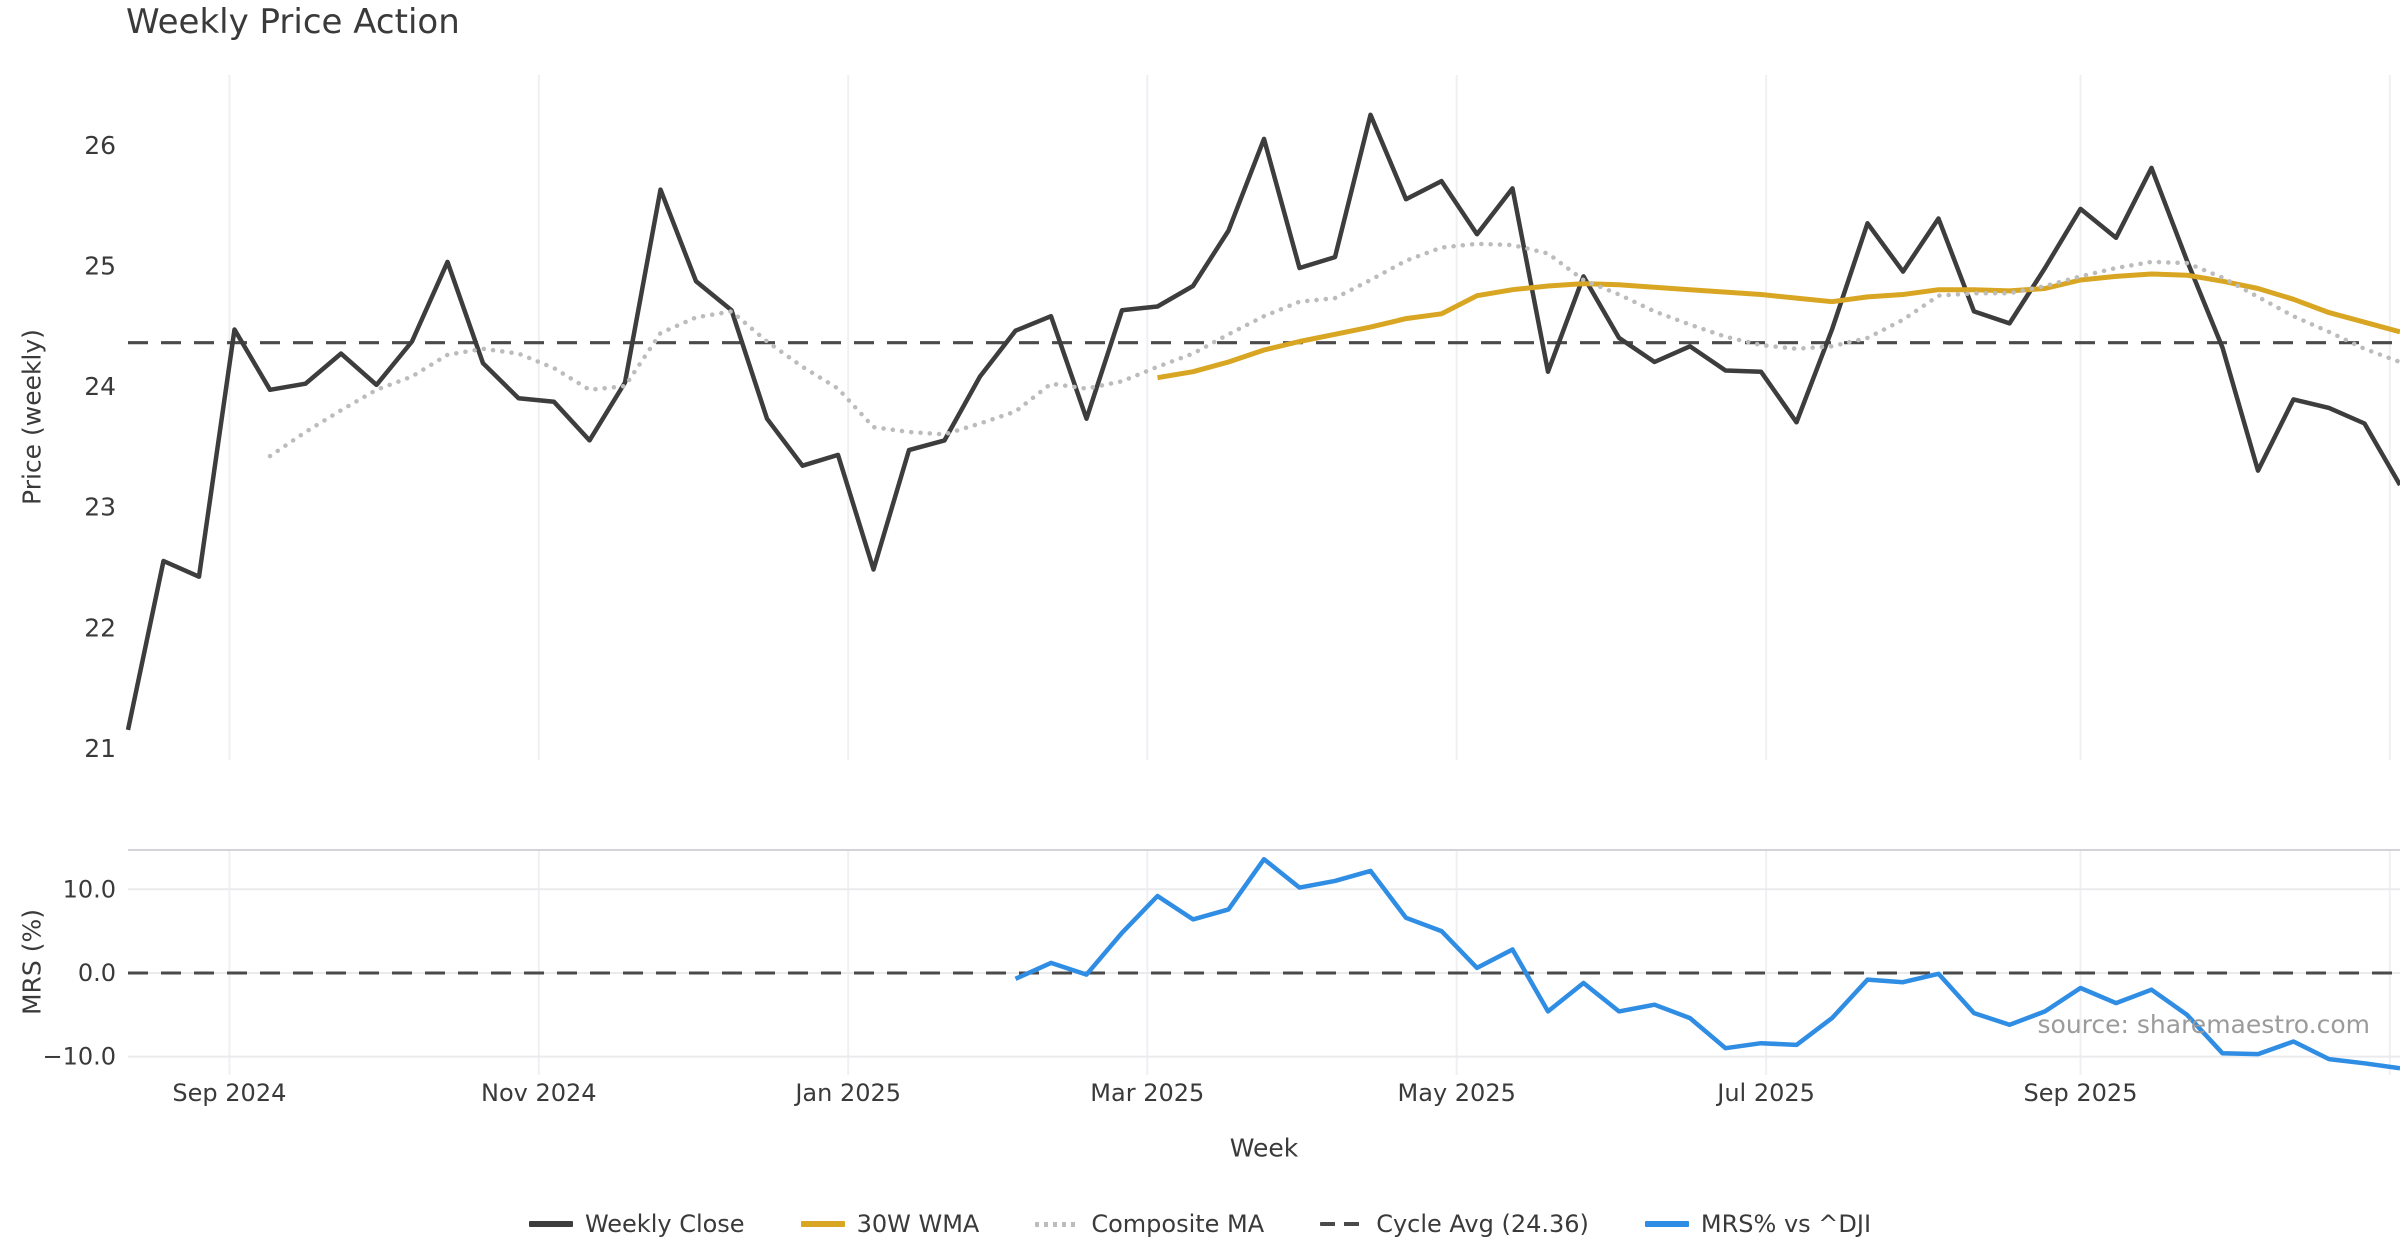  What do you see at coordinates (822, 1224) in the screenshot?
I see `wma-line-swatch` at bounding box center [822, 1224].